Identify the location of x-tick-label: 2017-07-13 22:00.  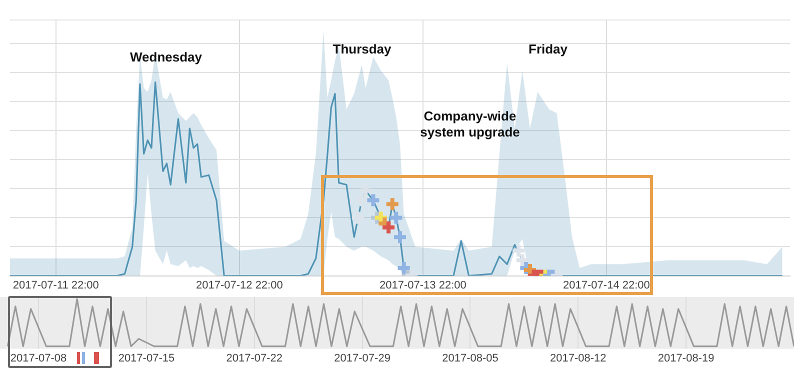
(423, 285).